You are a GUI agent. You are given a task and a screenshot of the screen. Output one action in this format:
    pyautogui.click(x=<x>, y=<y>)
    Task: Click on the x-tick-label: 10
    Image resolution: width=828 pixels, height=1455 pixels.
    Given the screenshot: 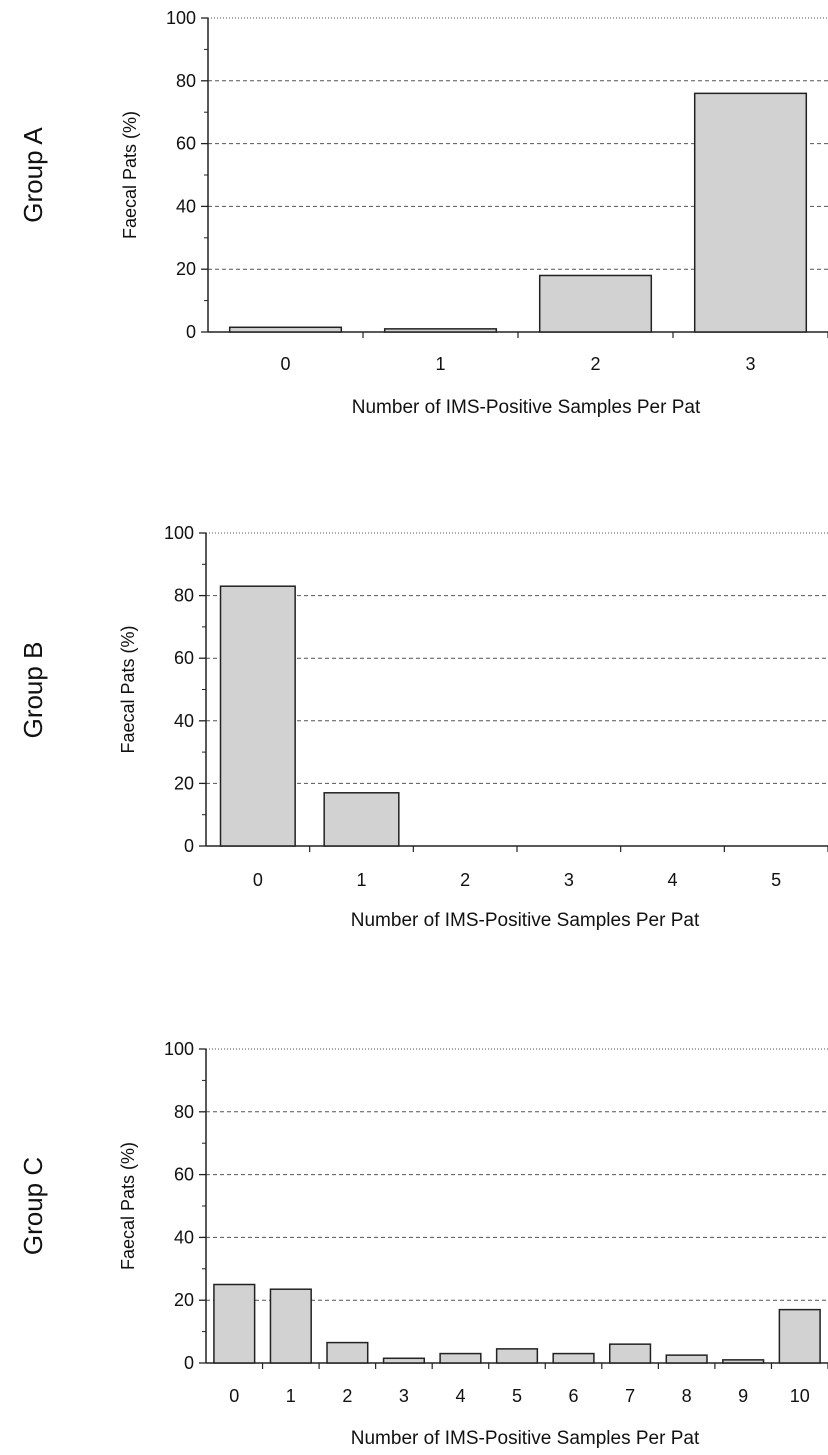 What is the action you would take?
    pyautogui.click(x=800, y=1396)
    